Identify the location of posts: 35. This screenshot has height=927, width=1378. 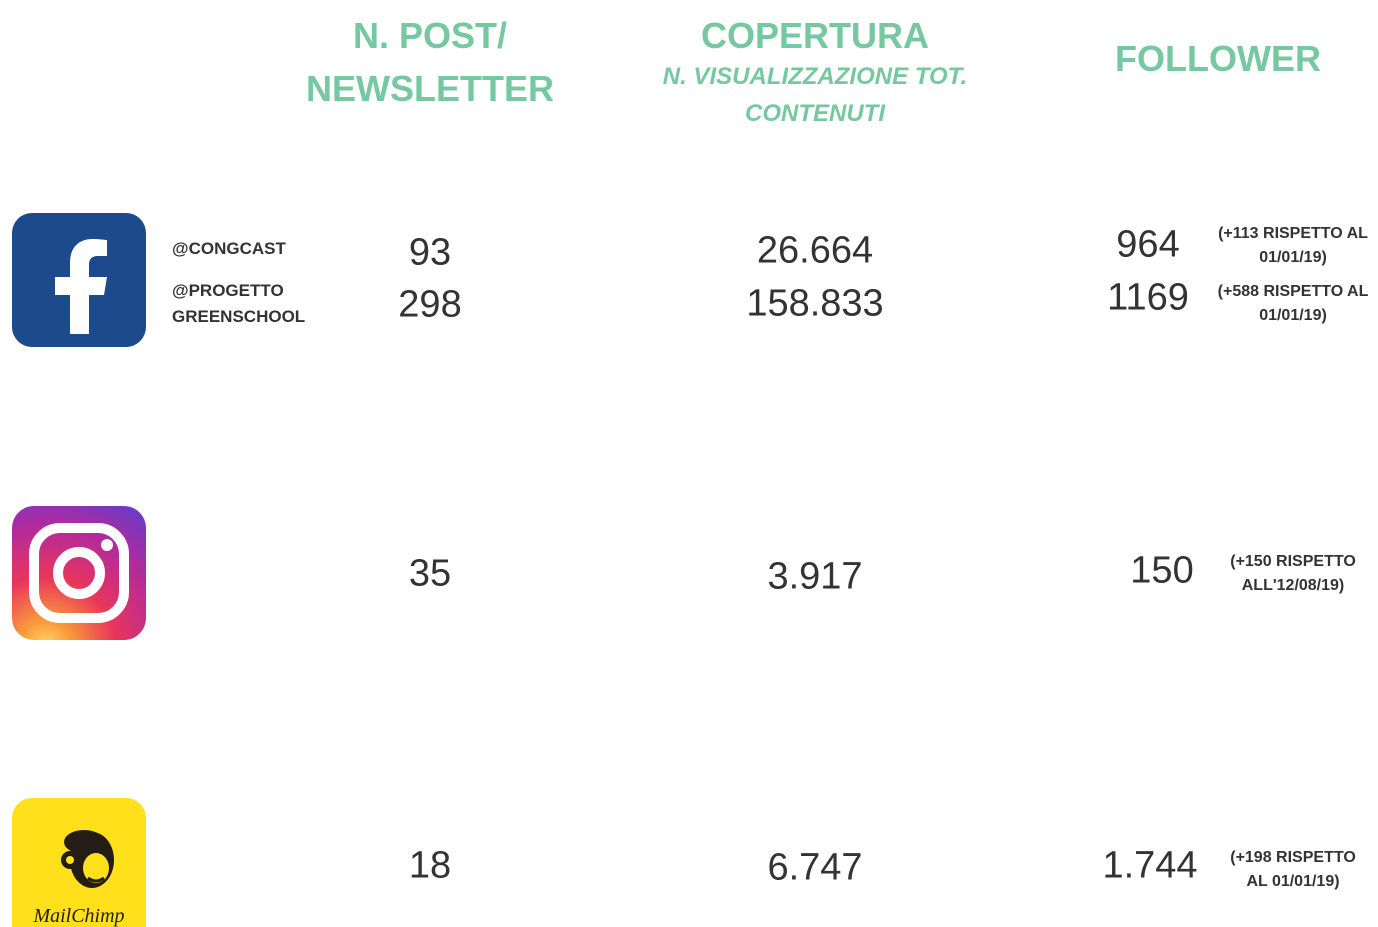
(430, 573).